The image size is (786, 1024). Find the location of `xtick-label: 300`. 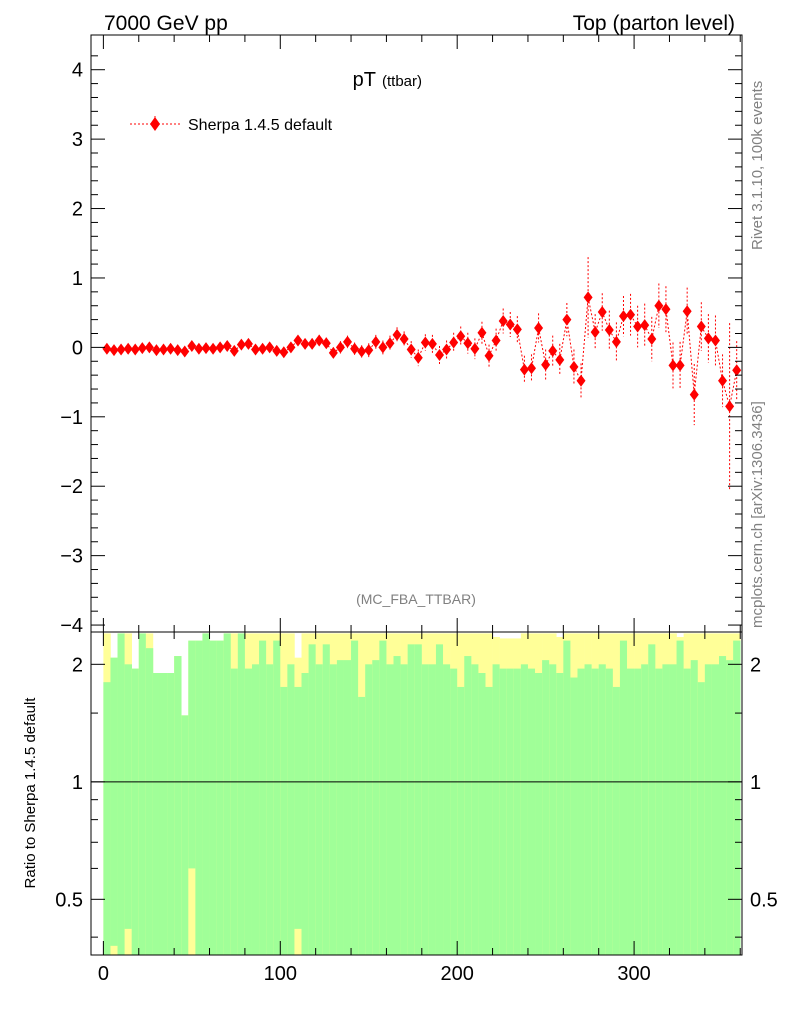

xtick-label: 300 is located at coordinates (633, 974).